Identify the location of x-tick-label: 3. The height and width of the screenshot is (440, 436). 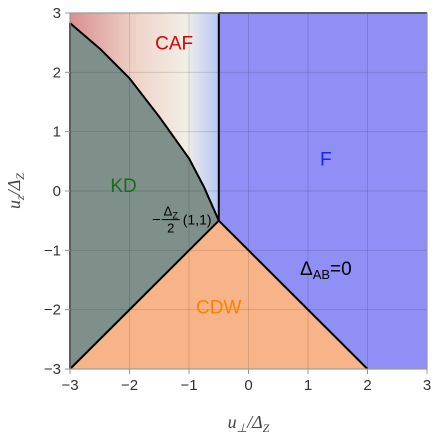
(427, 385).